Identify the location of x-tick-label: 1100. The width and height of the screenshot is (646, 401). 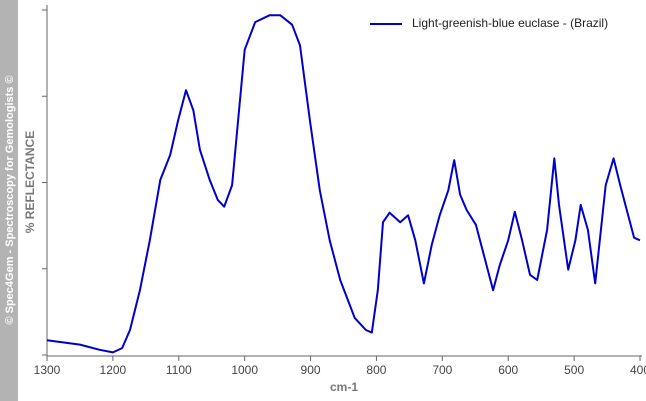
(179, 370).